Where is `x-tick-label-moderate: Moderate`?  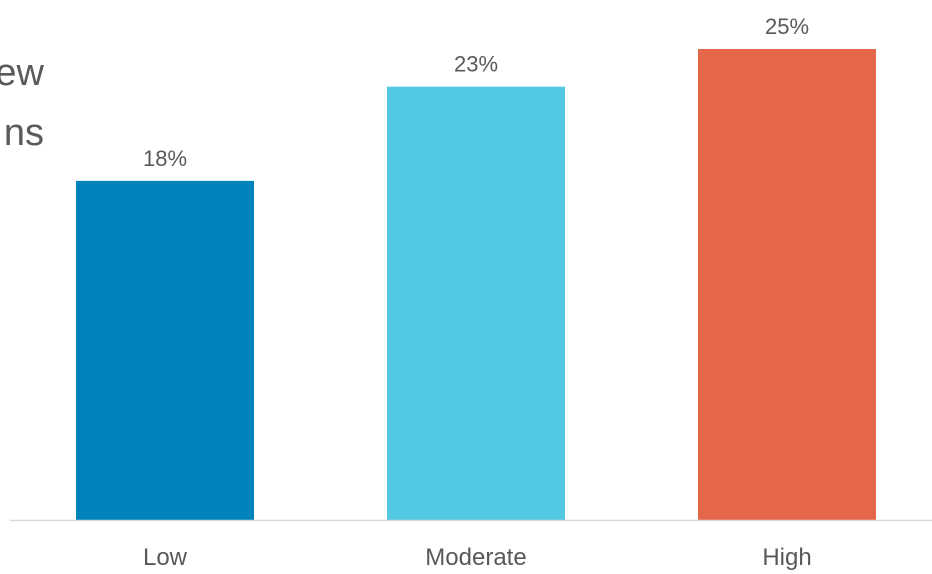 x-tick-label-moderate: Moderate is located at coordinates (475, 557).